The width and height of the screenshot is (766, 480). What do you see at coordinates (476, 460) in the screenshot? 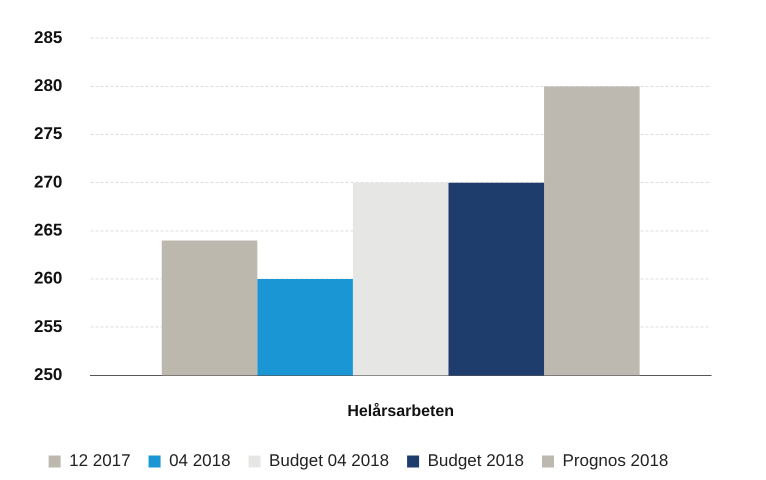
I see `legend-label: Budget 2018` at bounding box center [476, 460].